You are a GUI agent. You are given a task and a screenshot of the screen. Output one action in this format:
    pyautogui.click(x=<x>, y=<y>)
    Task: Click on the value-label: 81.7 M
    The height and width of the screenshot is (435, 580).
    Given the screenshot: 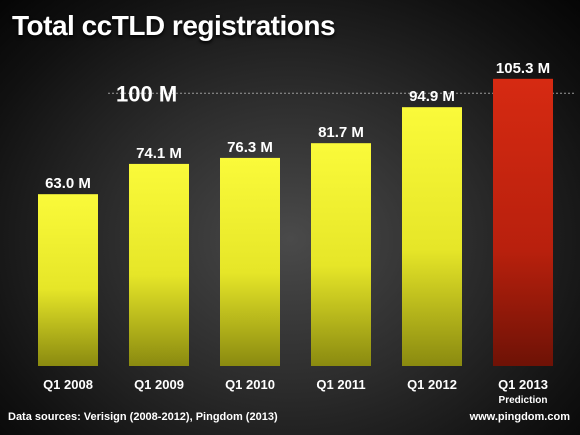 What is the action you would take?
    pyautogui.click(x=341, y=132)
    